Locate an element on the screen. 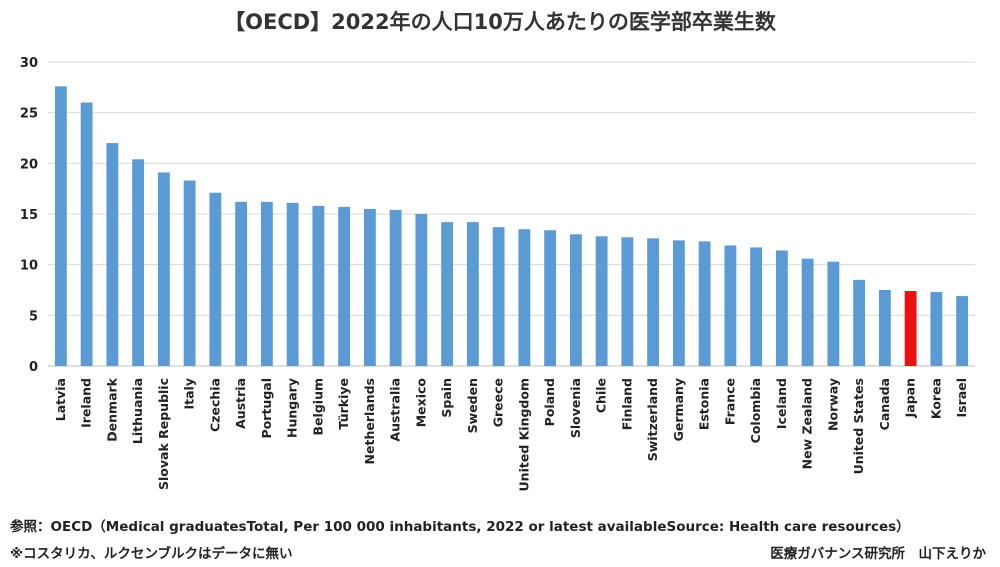 The width and height of the screenshot is (1000, 567). bar-switzerland is located at coordinates (653, 302).